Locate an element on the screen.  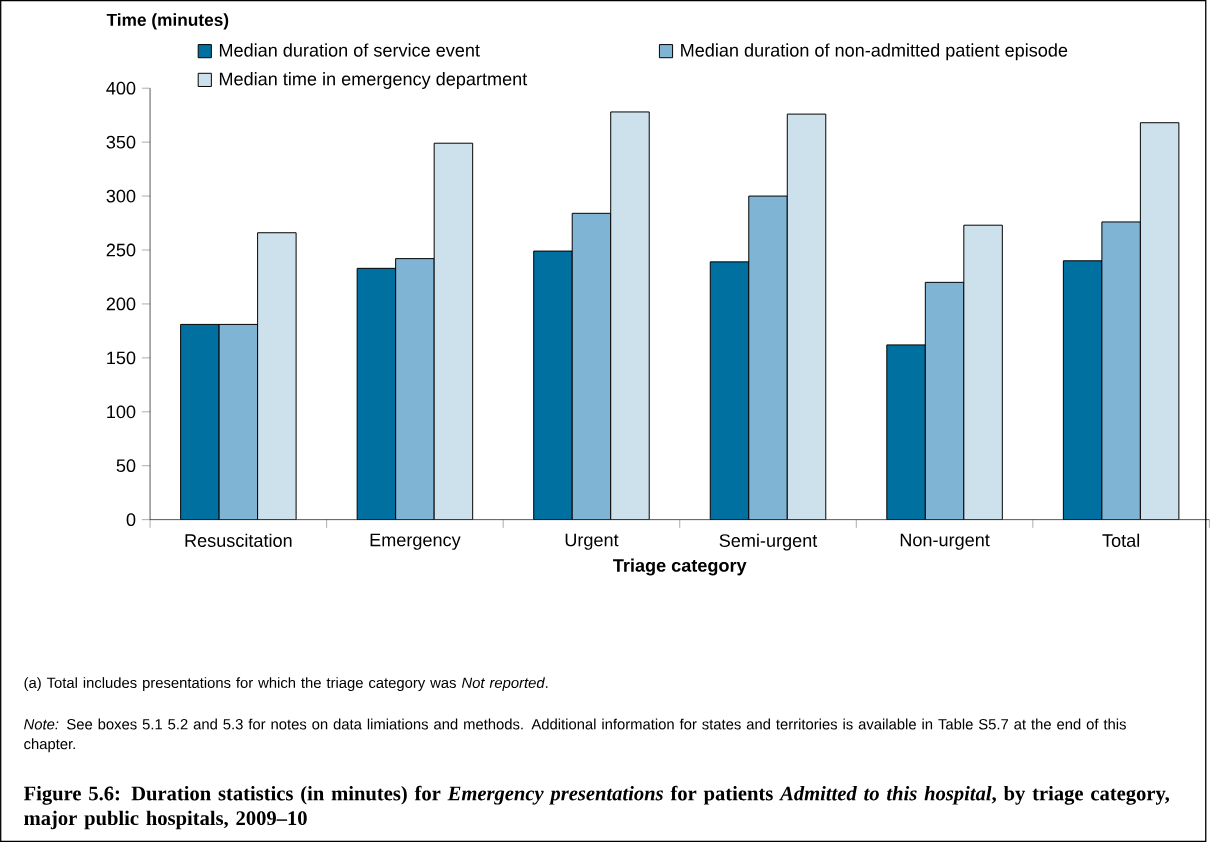
x-tick-label: Semi-urgent is located at coordinates (768, 542).